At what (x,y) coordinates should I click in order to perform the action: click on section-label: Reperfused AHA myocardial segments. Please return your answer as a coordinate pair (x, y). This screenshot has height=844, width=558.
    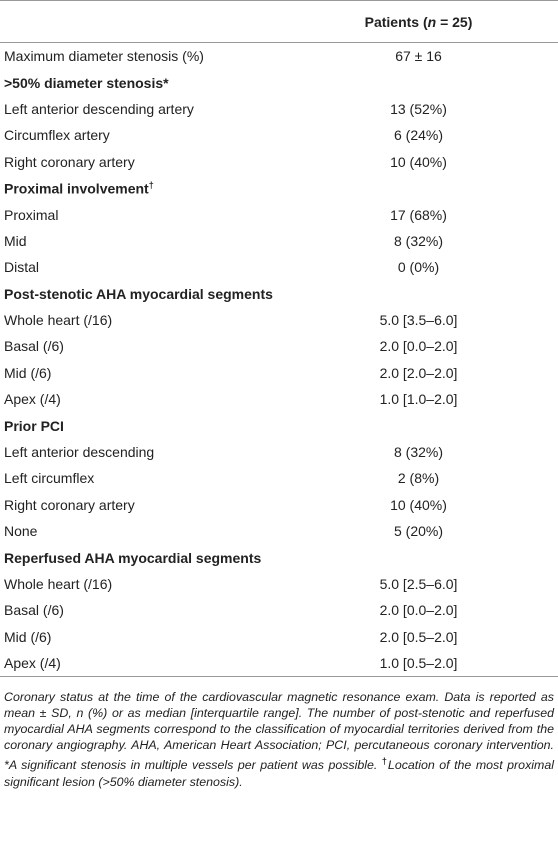
    Looking at the image, I should click on (133, 557).